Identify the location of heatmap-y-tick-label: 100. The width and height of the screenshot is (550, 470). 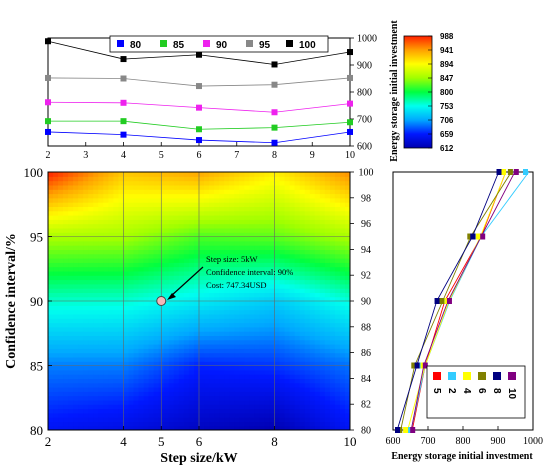
(34, 172).